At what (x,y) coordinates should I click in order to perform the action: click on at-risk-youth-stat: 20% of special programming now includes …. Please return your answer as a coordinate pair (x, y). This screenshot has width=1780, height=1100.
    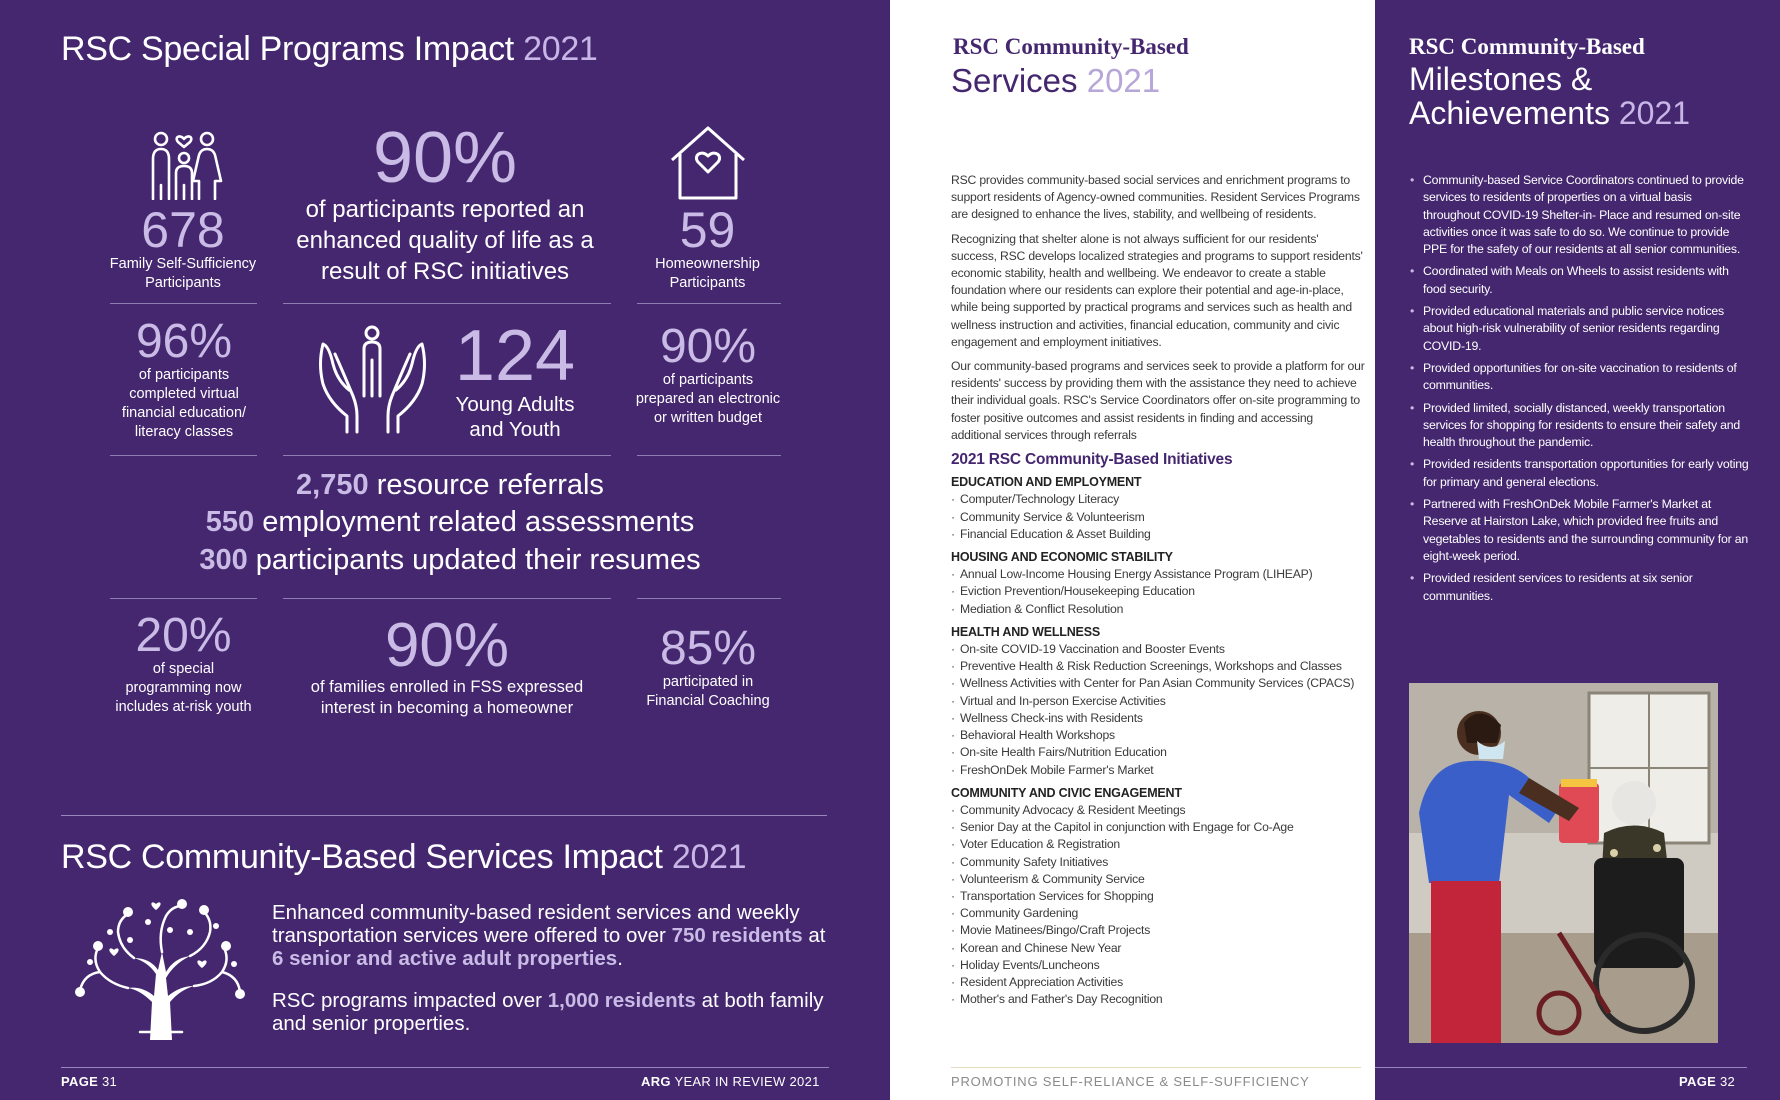
    Looking at the image, I should click on (183, 662).